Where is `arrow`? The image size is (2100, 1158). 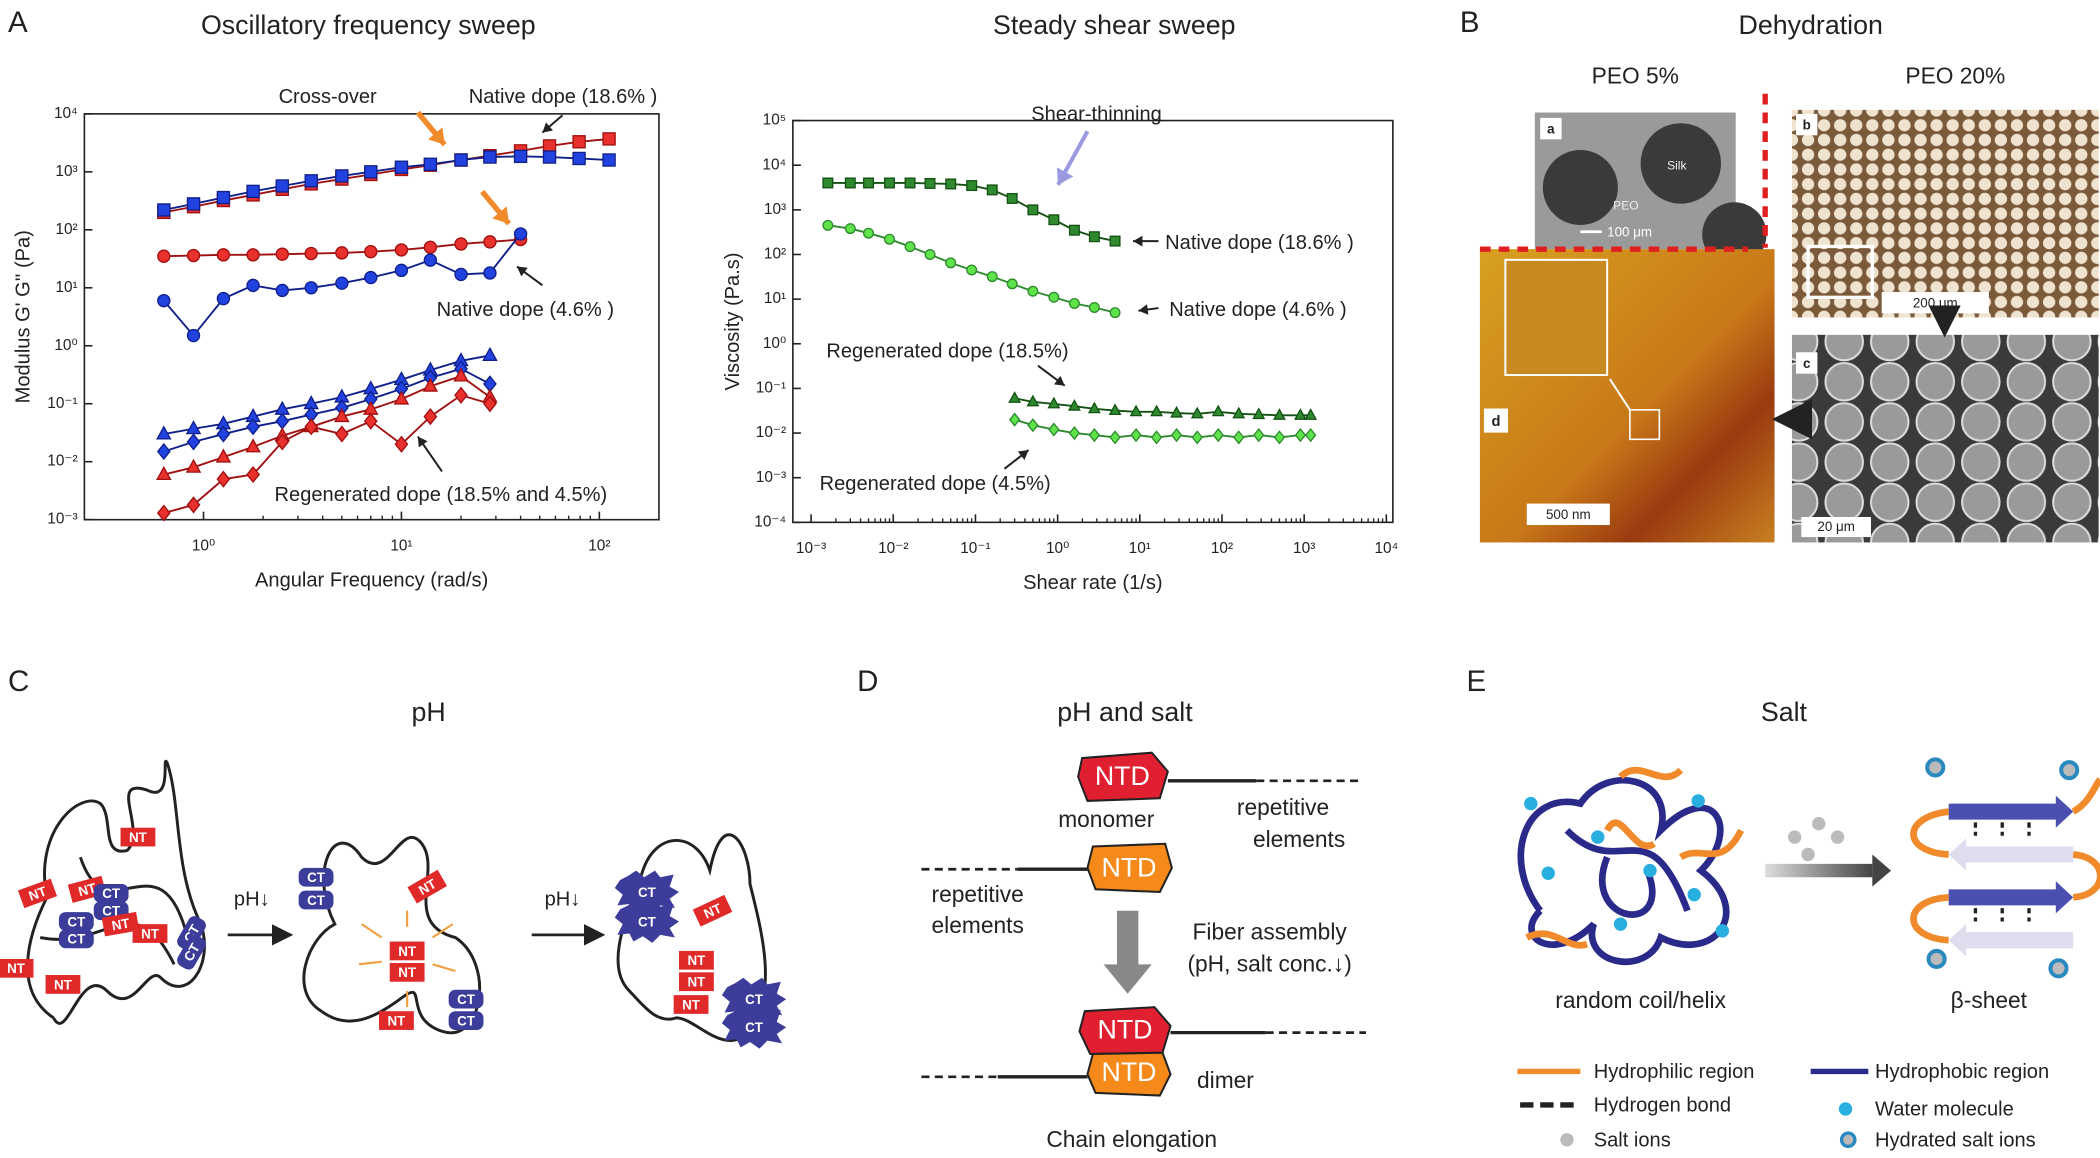
arrow is located at coordinates (1819, 870).